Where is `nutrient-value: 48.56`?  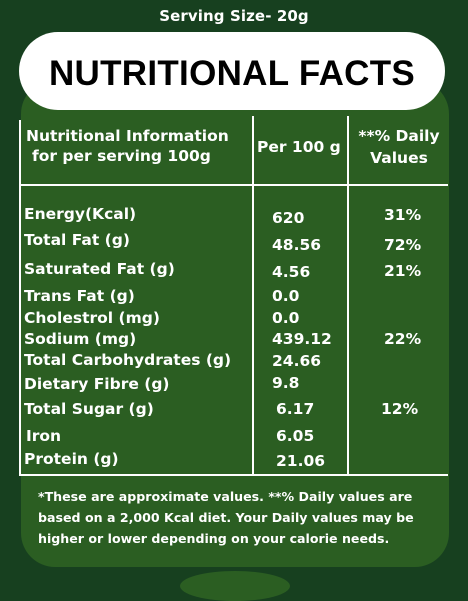
nutrient-value: 48.56 is located at coordinates (297, 245).